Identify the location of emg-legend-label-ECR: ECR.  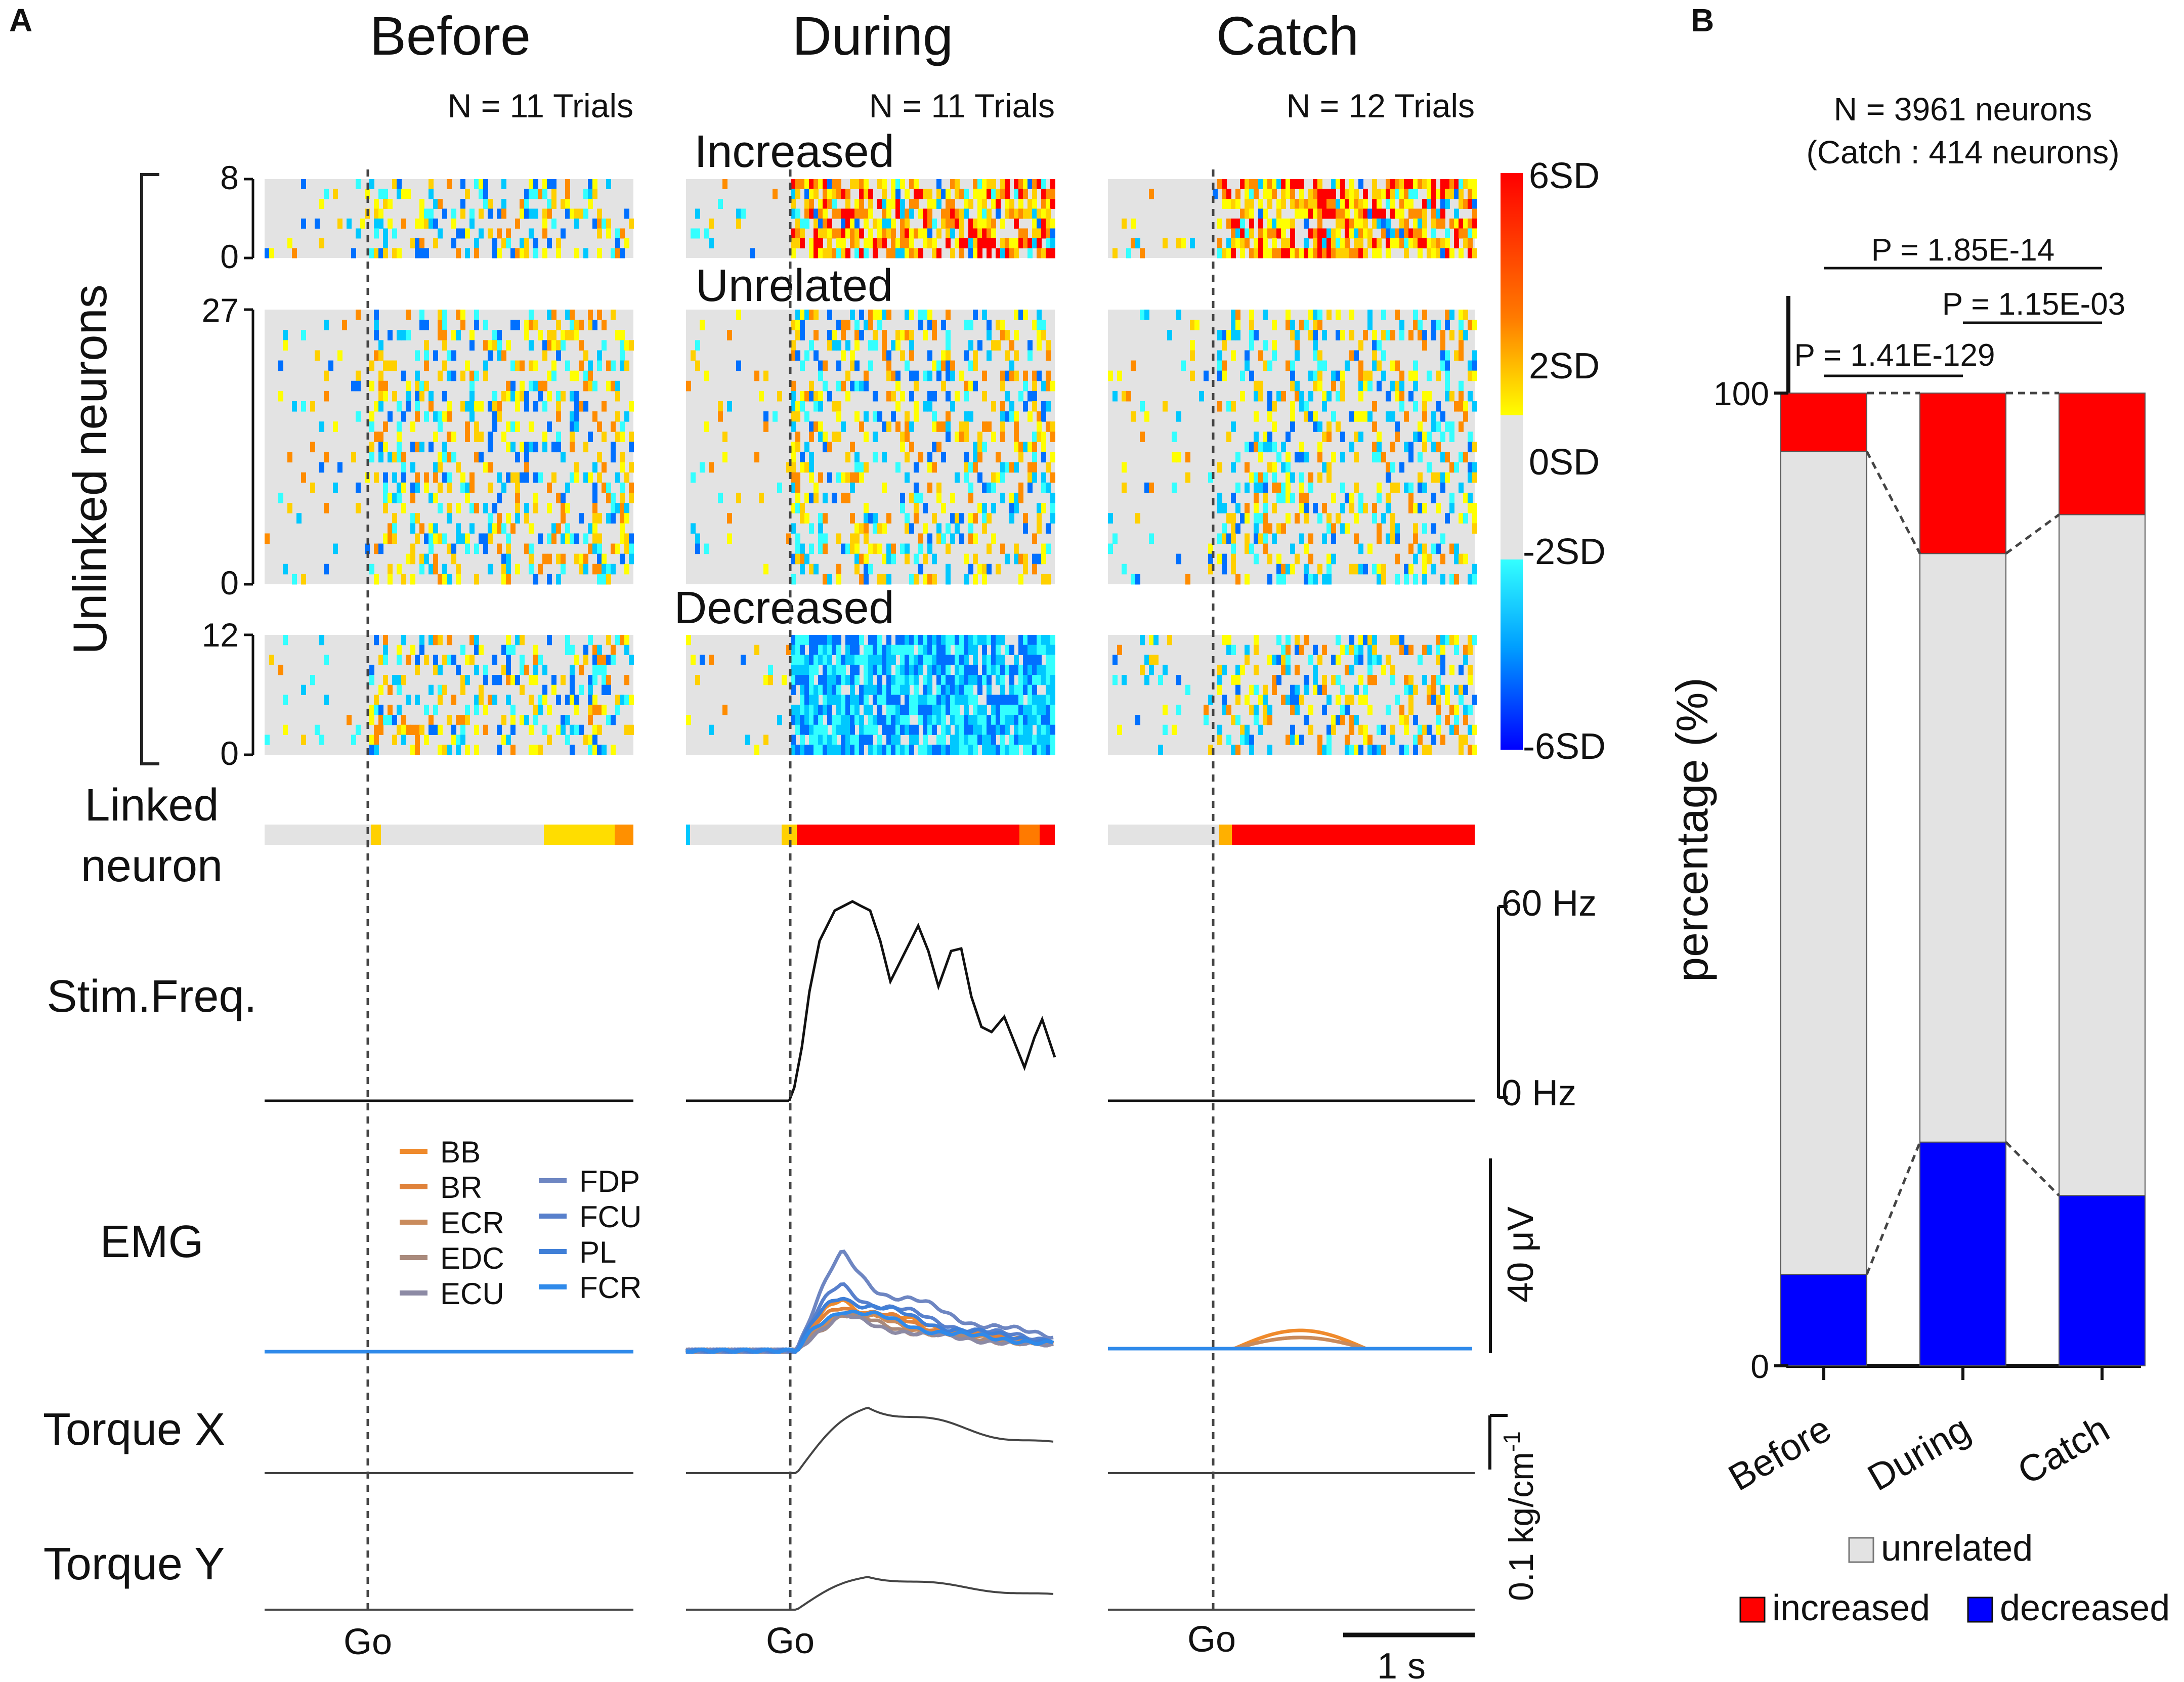
(472, 1223).